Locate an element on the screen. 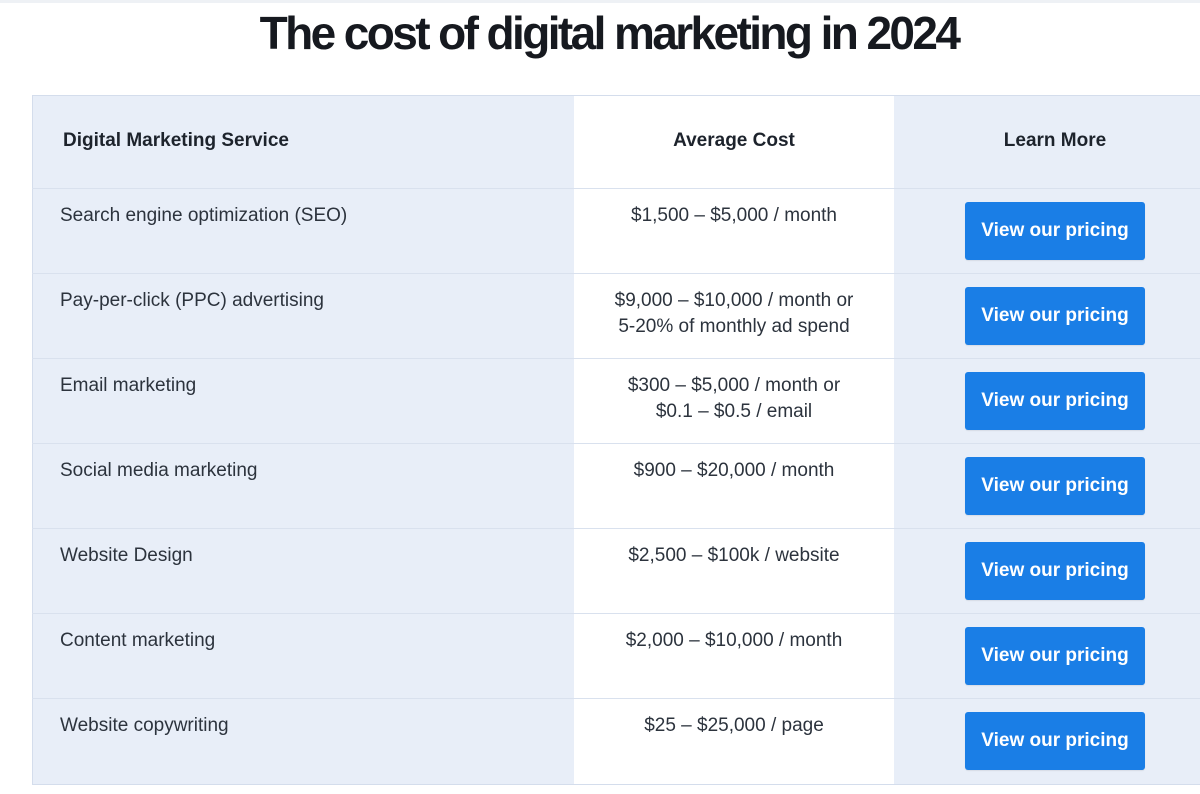 This screenshot has width=1200, height=794. service-name: Content marketing is located at coordinates (138, 640).